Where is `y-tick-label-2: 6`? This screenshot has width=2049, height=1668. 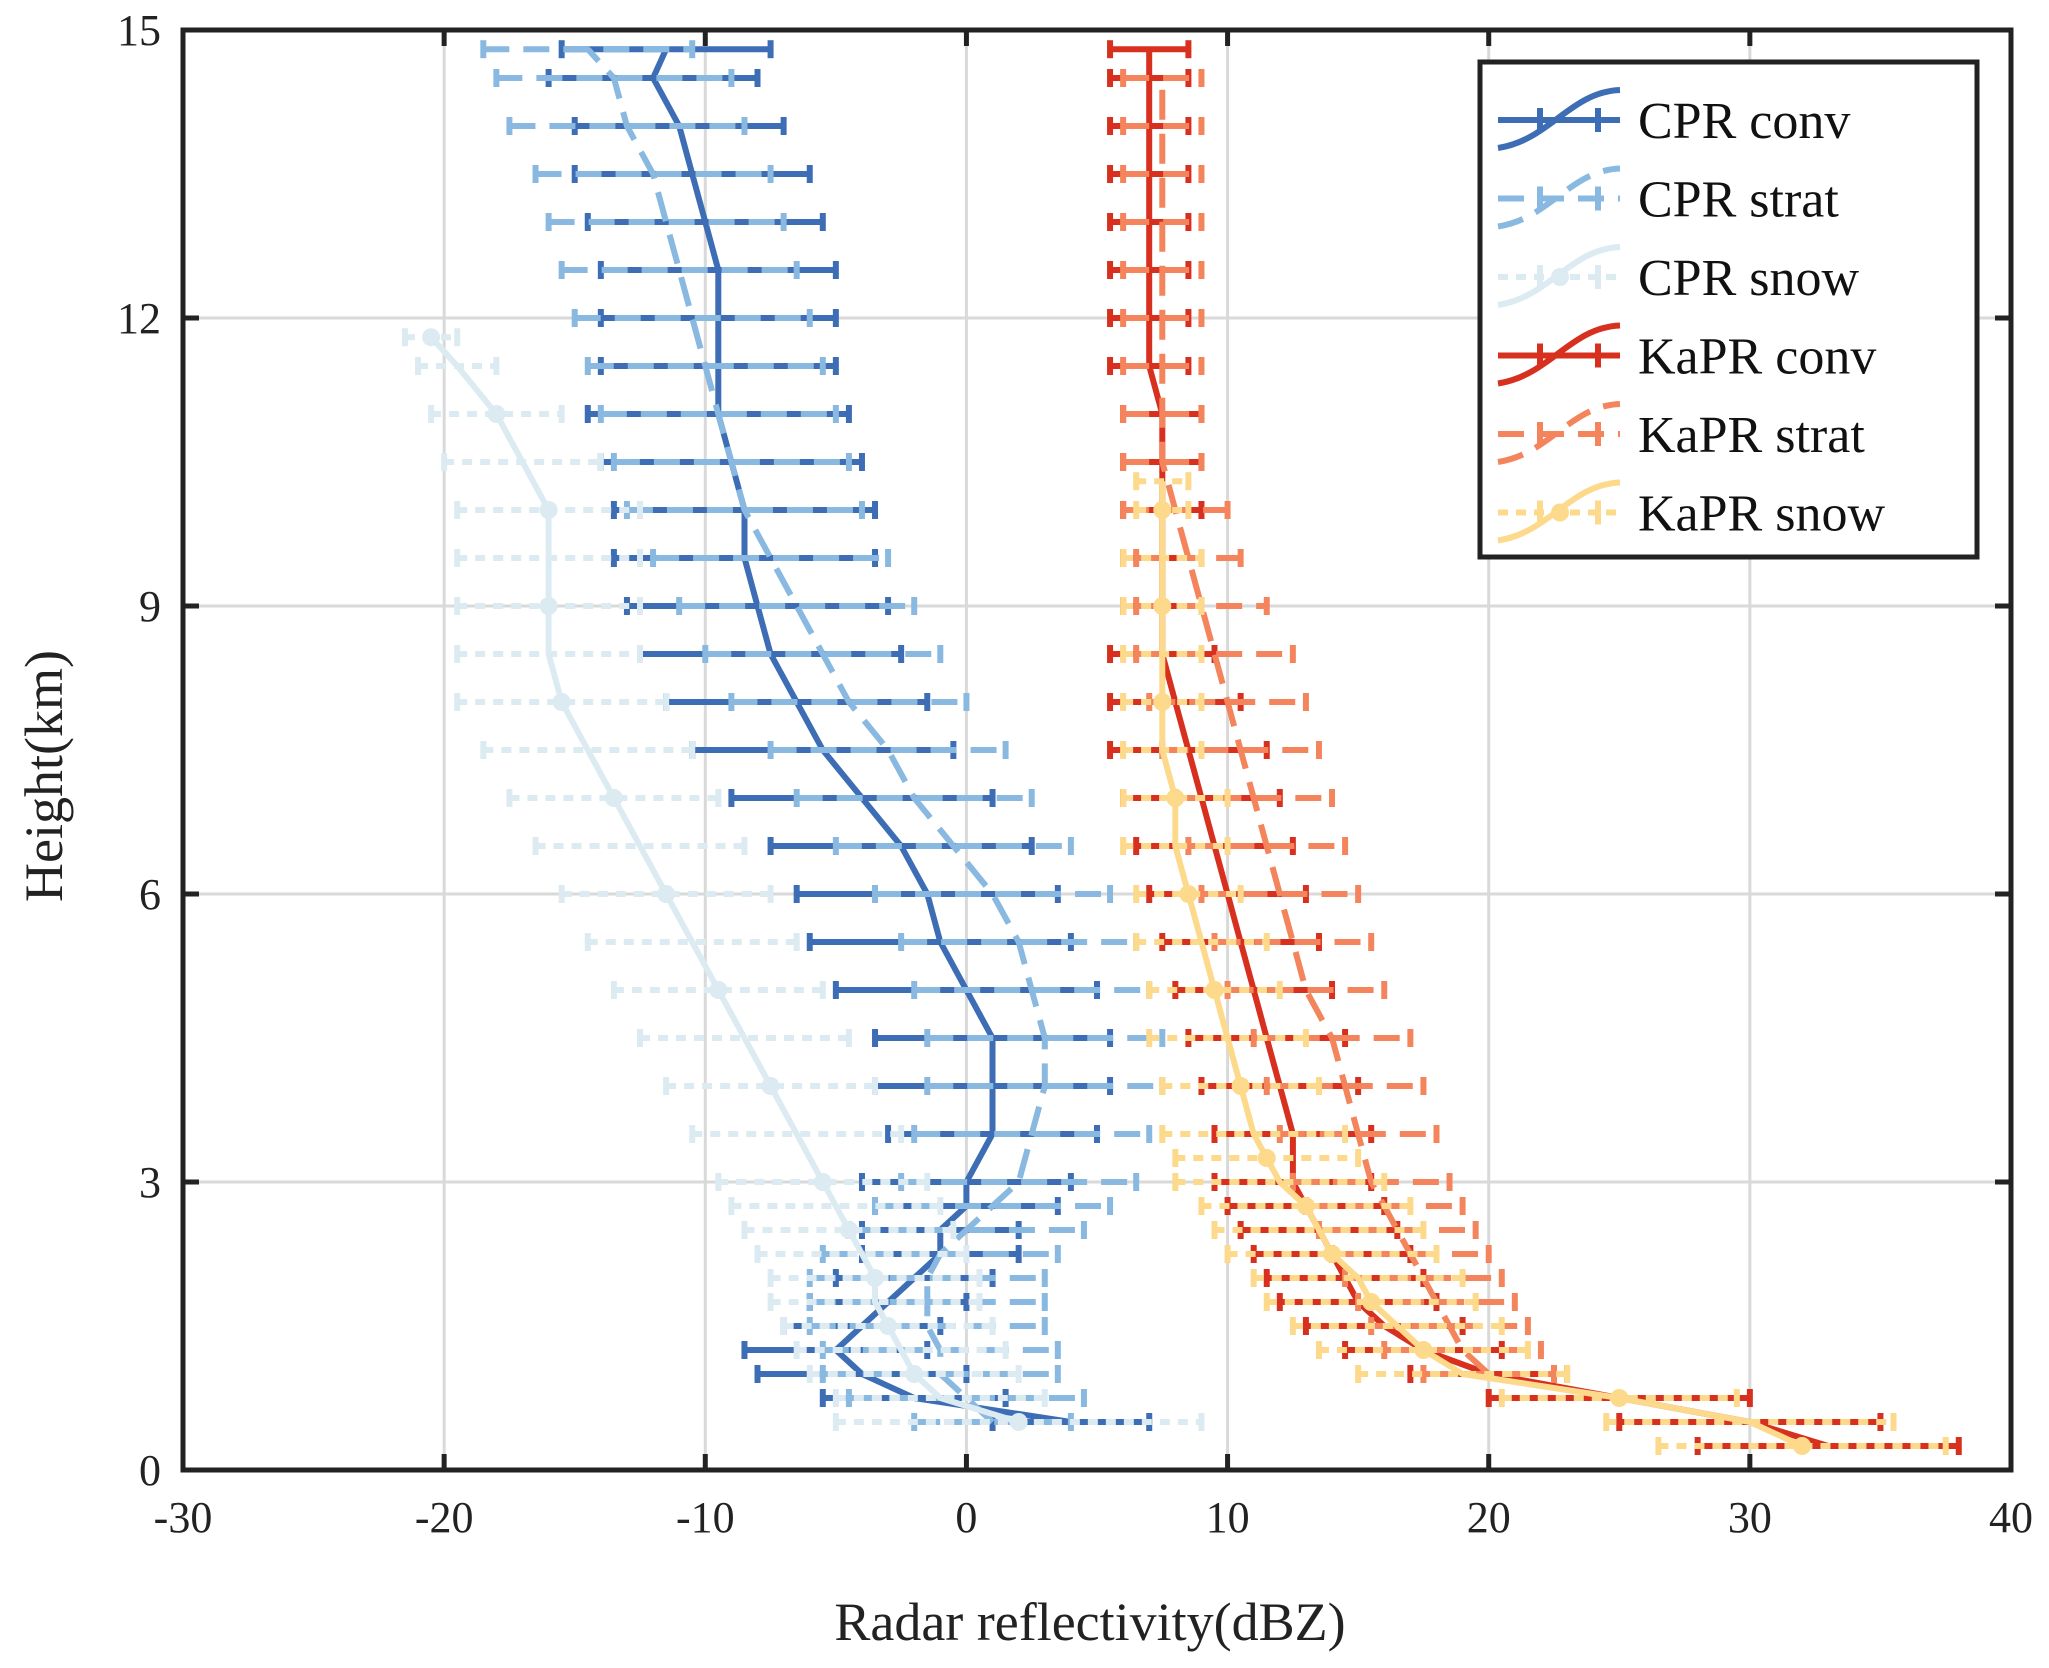
y-tick-label-2: 6 is located at coordinates (150, 894).